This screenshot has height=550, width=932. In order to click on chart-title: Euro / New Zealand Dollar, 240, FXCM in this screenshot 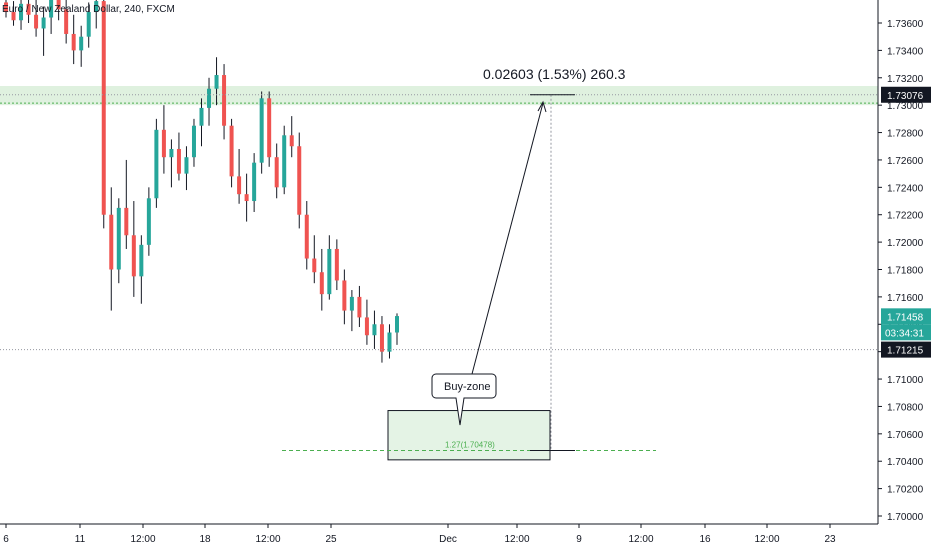, I will do `click(88, 9)`.